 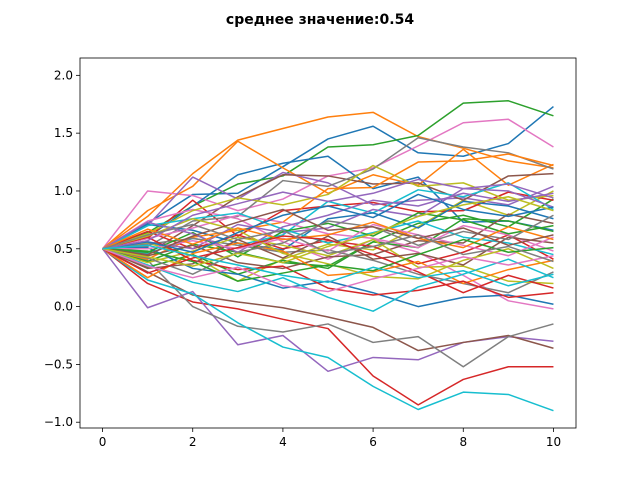 I want to click on chart-title: среднее значение:0.54, so click(x=320, y=20).